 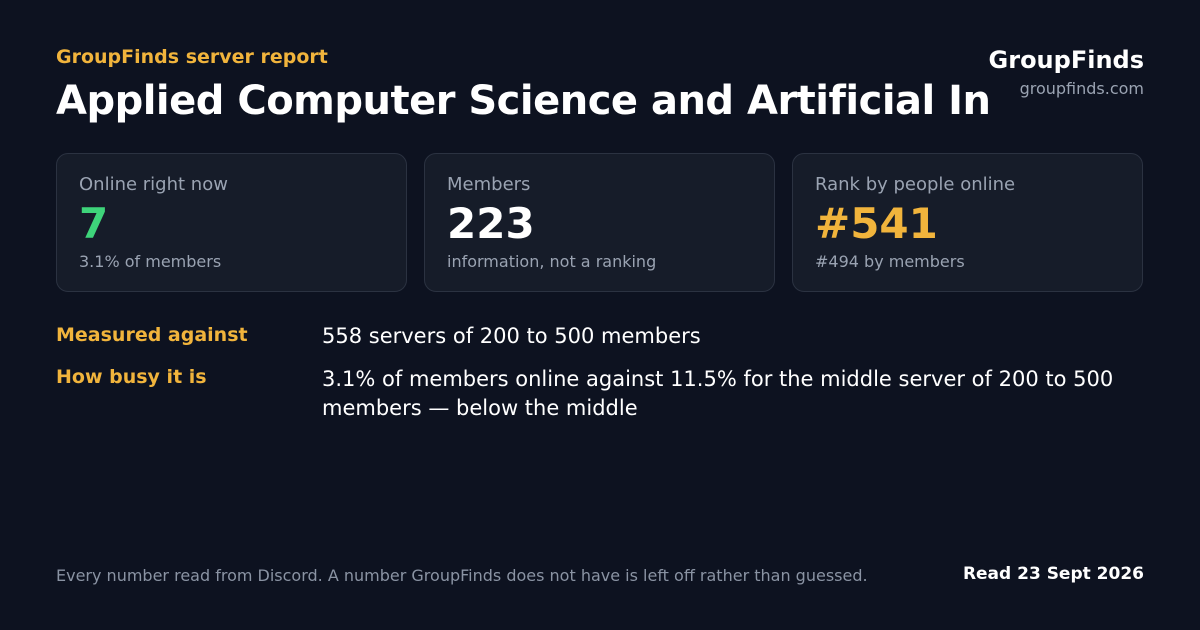 I want to click on card-note: information, not a ranking, so click(x=552, y=261).